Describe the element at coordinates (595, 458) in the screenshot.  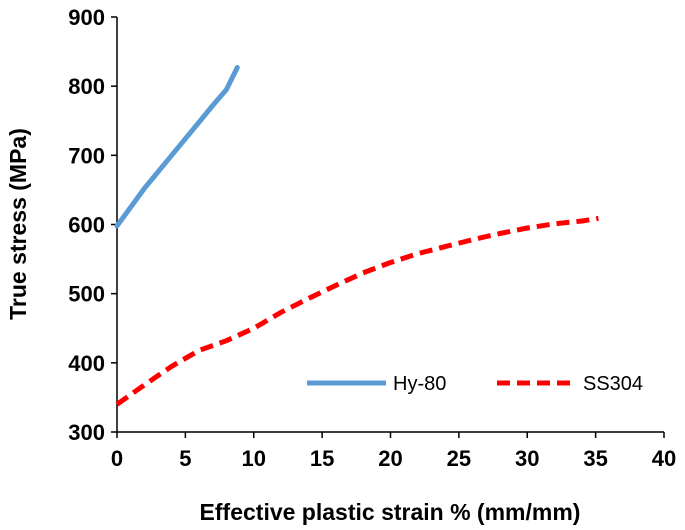
I see `x-tick-label: 35` at that location.